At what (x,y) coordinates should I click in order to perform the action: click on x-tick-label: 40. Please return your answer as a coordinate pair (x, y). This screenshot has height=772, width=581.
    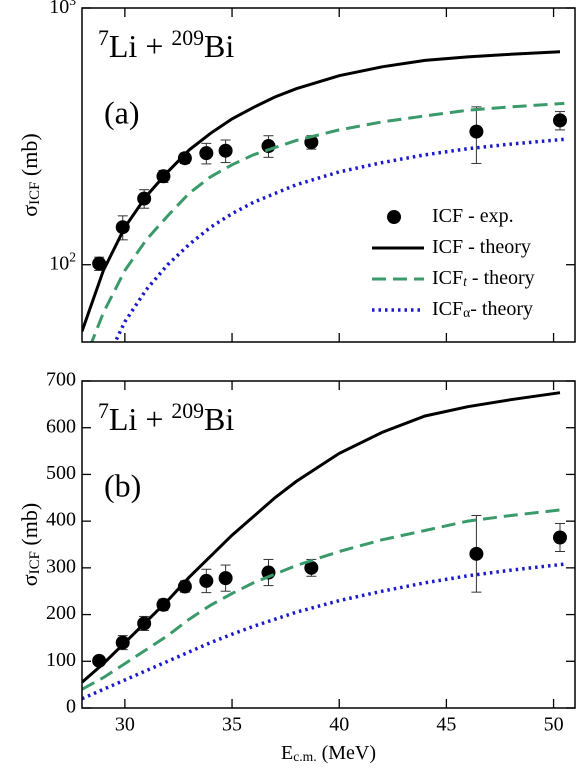
    Looking at the image, I should click on (339, 725).